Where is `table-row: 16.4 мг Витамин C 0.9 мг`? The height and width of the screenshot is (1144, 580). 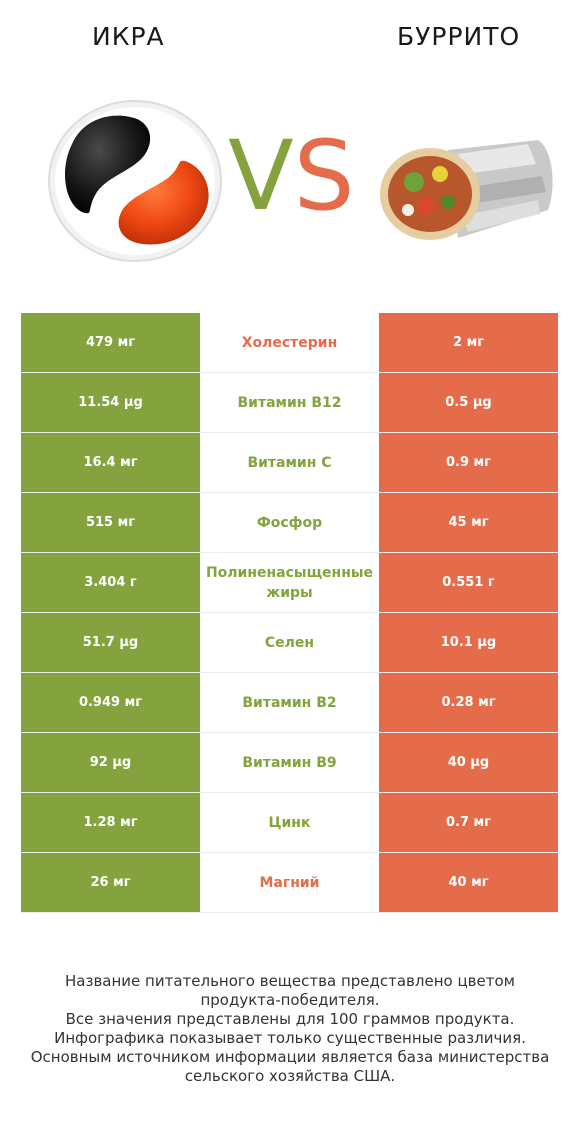
table-row: 16.4 мг Витамин C 0.9 мг is located at coordinates (289, 463).